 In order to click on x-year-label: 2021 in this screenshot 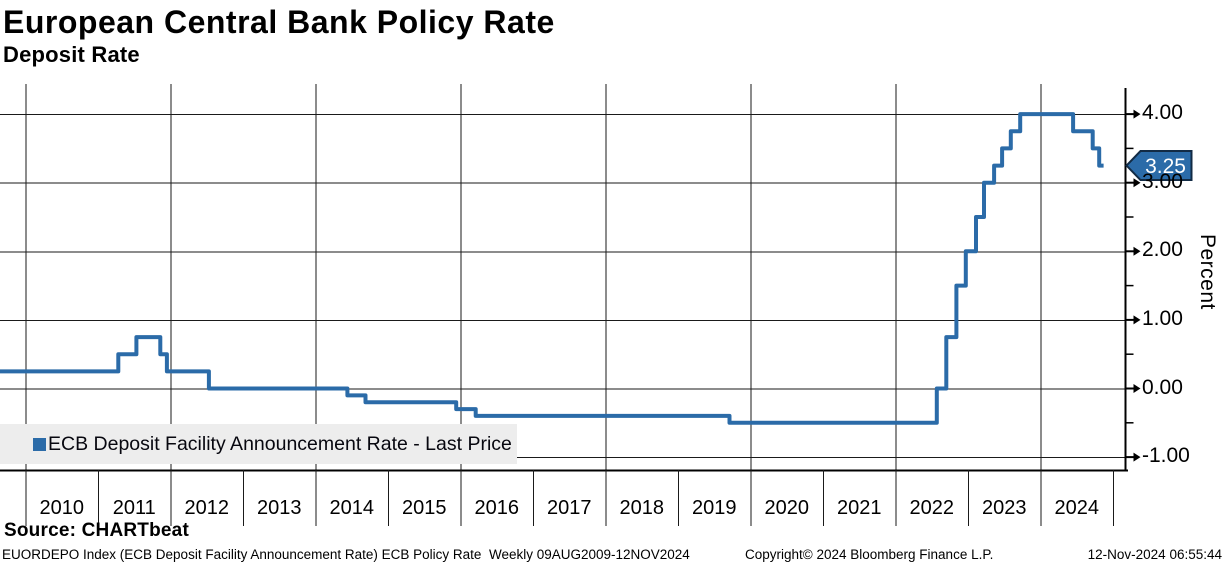, I will do `click(859, 508)`.